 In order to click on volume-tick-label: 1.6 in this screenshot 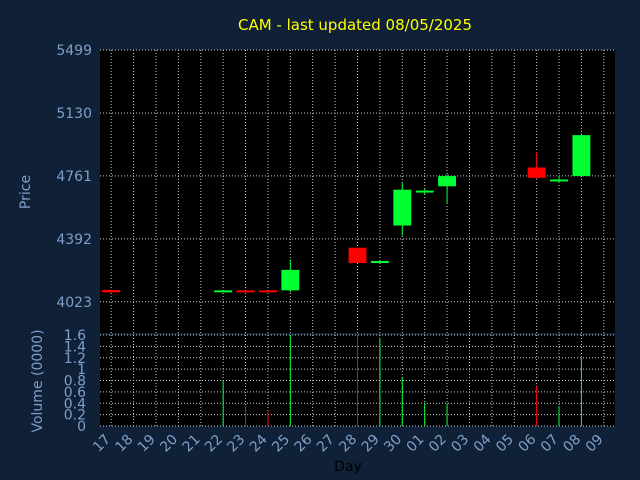, I will do `click(75, 336)`.